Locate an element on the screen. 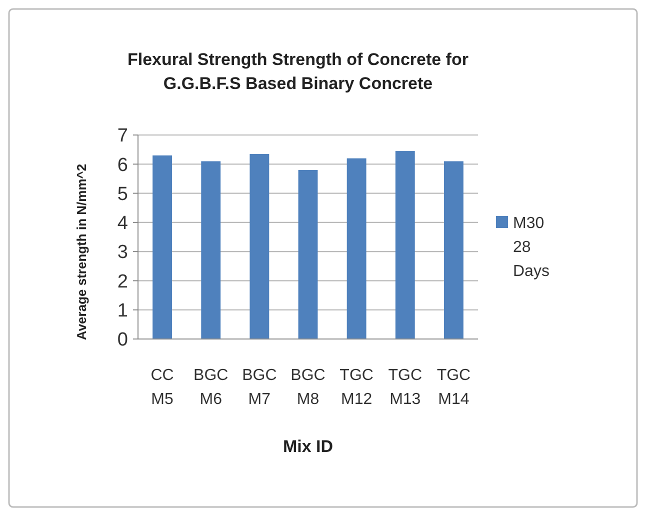 This screenshot has width=646, height=518. y-tick-label: 3 is located at coordinates (122, 253).